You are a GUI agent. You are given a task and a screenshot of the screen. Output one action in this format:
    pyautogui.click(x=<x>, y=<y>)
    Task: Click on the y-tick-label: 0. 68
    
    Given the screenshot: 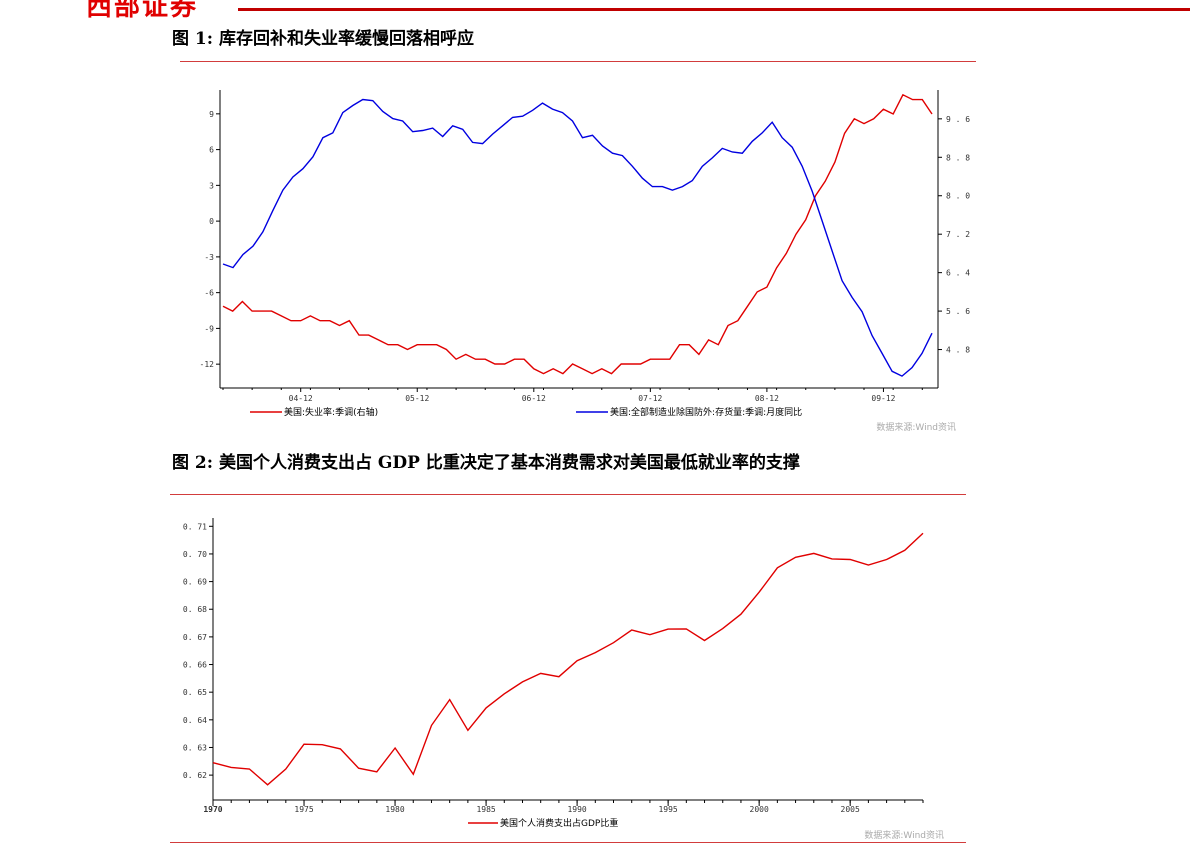 What is the action you would take?
    pyautogui.click(x=195, y=609)
    